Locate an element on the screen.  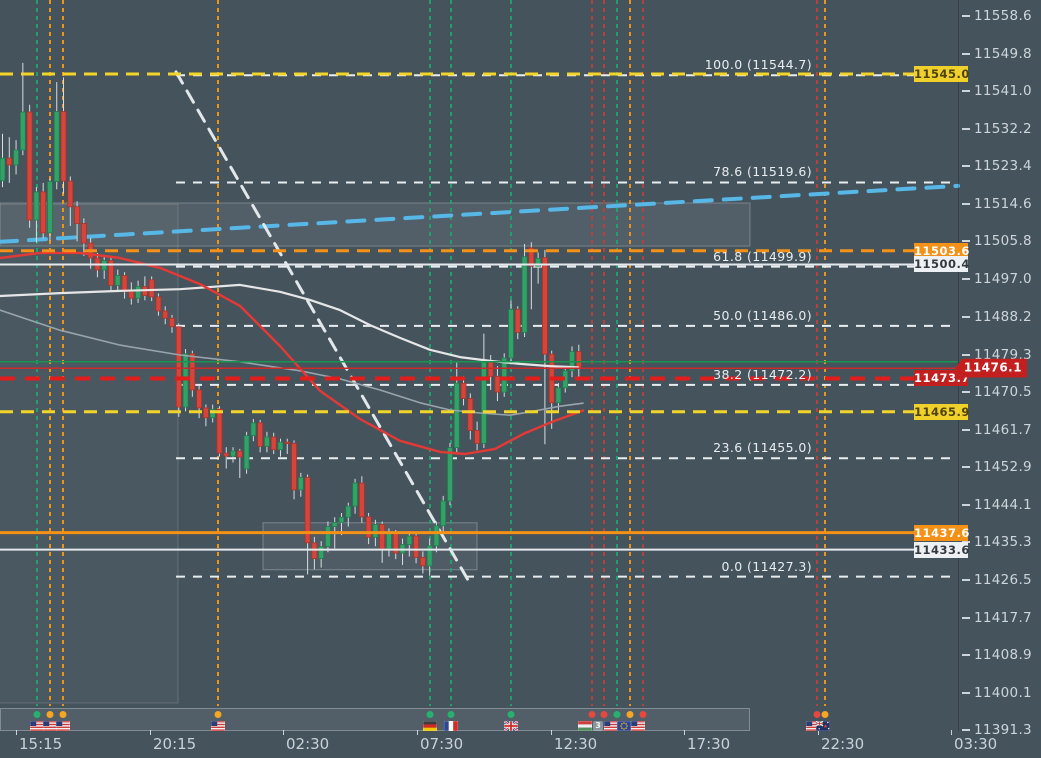
event-flag-de-icon is located at coordinates (430, 726).